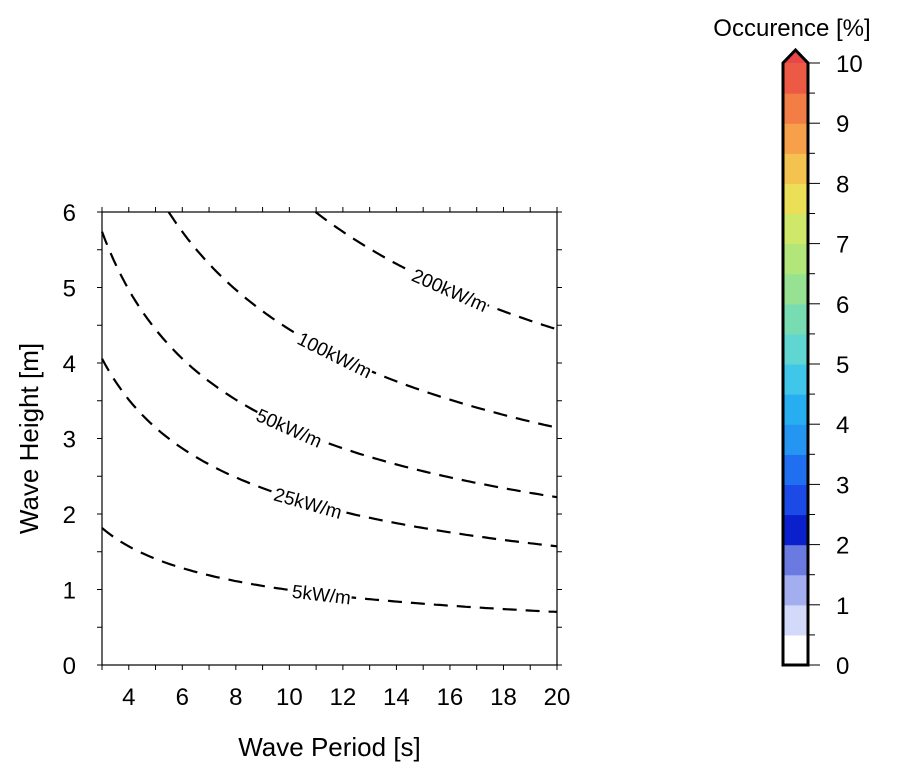  What do you see at coordinates (69, 364) in the screenshot?
I see `y-tick-label: 4` at bounding box center [69, 364].